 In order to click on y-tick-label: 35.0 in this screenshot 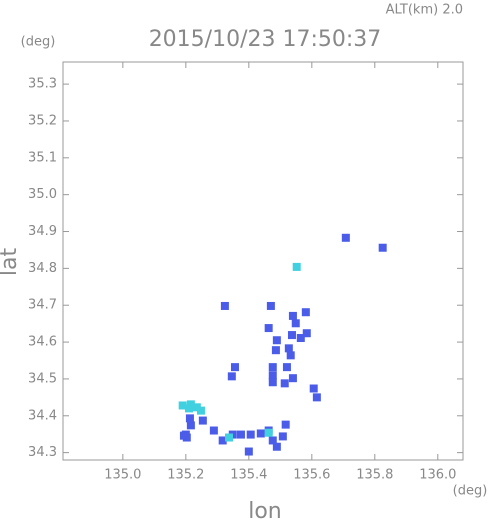, I will do `click(42, 194)`.